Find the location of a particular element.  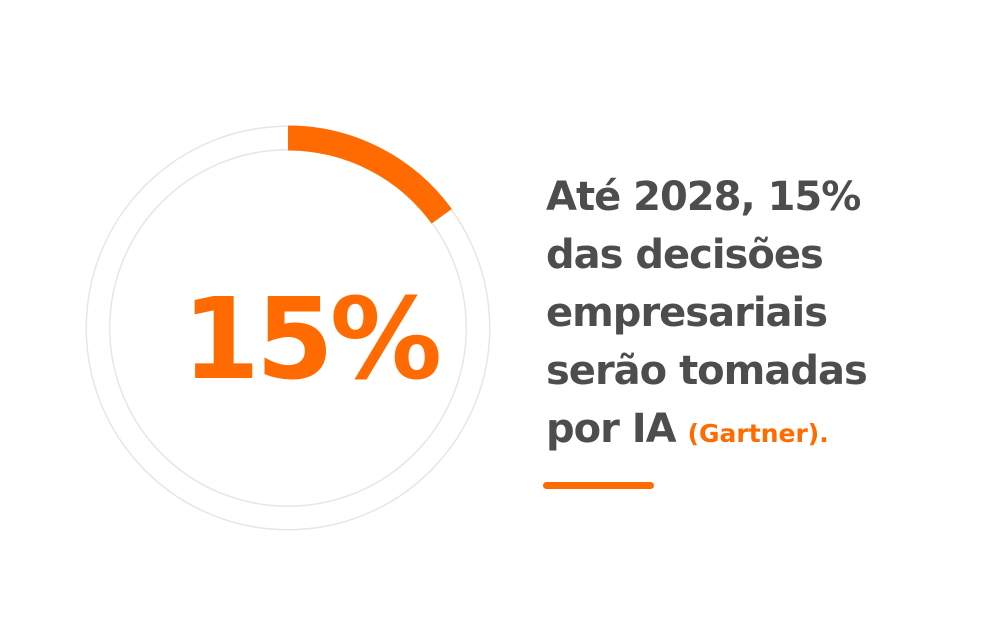

statement-line: empresariais is located at coordinates (686, 313).